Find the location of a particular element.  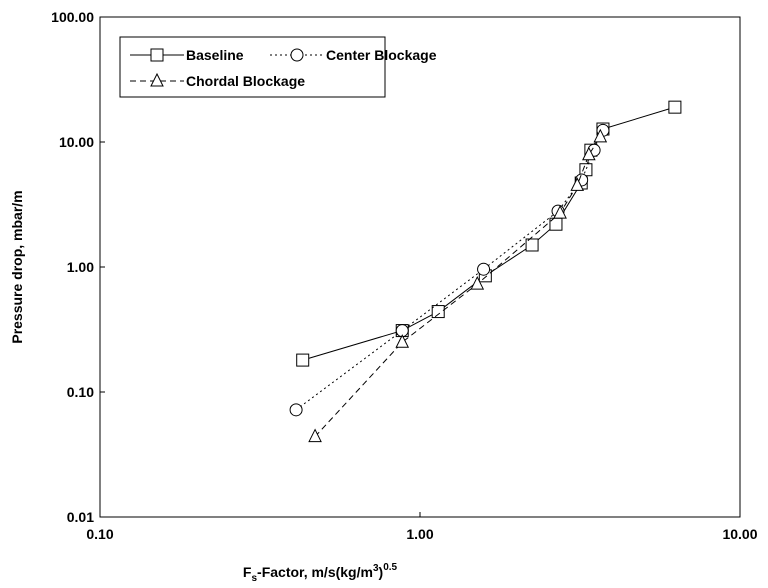

y-tick-label: 0.10 is located at coordinates (80, 392).